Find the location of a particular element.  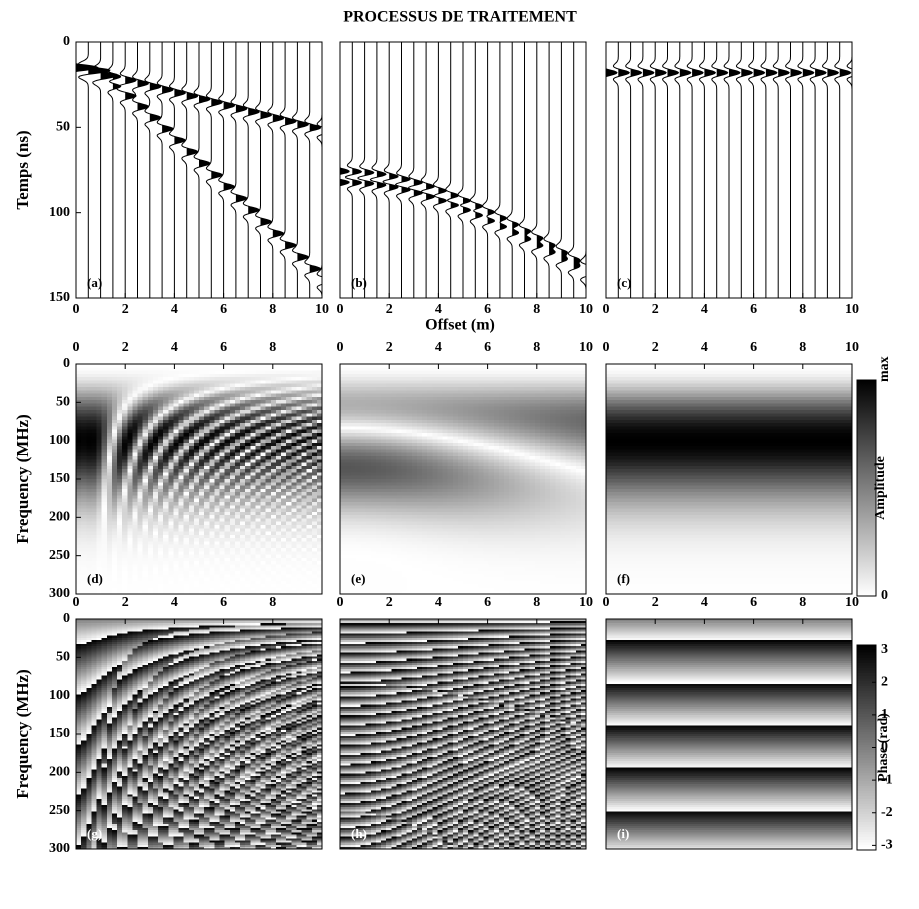

y-tick-label: 300 is located at coordinates (59, 593).